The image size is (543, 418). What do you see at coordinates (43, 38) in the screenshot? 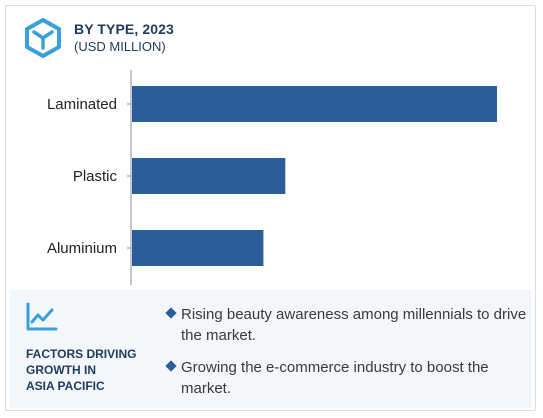
I see `cube-logo-icon` at bounding box center [43, 38].